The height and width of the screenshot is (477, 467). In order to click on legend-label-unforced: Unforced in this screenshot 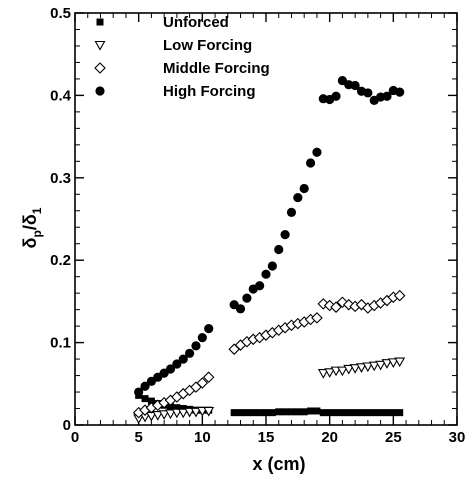, I will do `click(196, 22)`.